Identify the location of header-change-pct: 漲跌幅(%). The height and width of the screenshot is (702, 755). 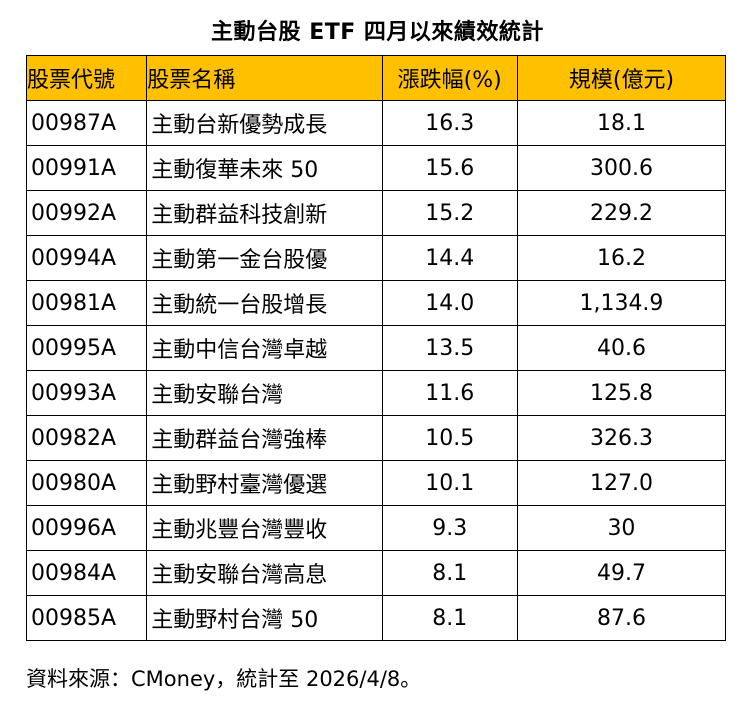
(449, 78).